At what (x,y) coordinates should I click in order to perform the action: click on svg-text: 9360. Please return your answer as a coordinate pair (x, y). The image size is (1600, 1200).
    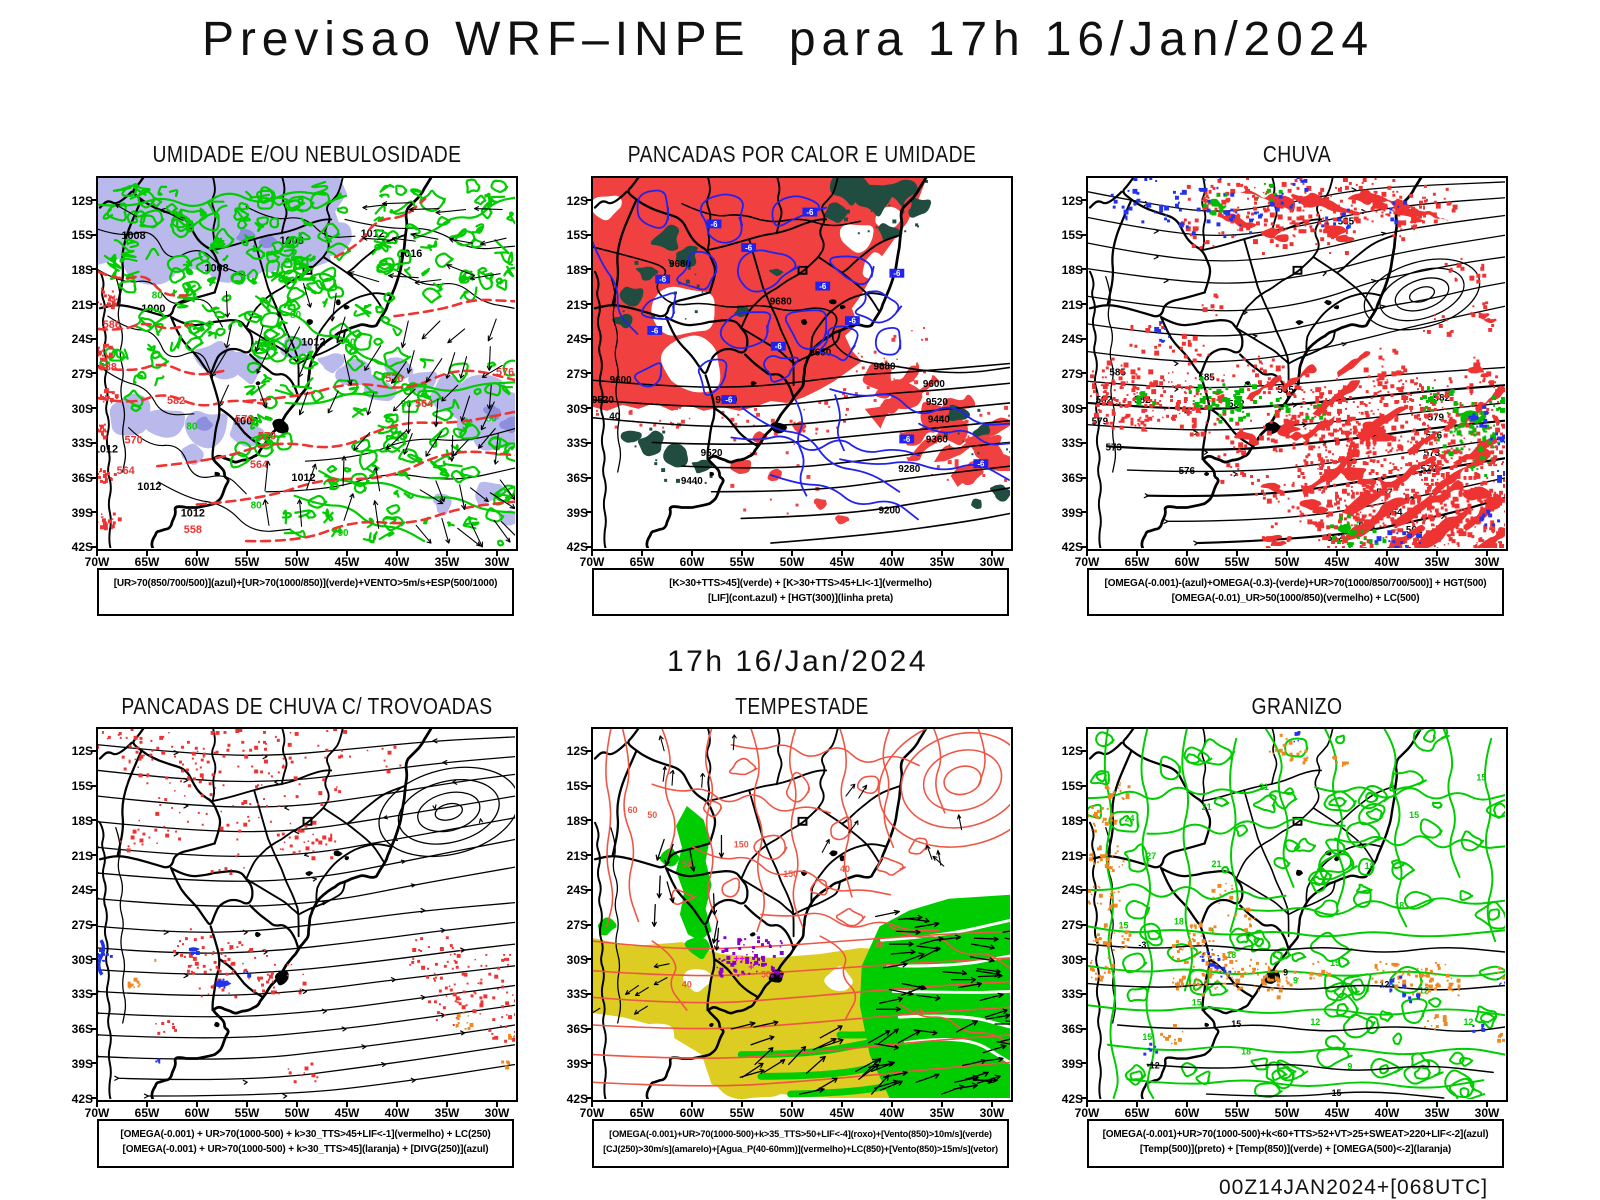
    Looking at the image, I should click on (937, 439).